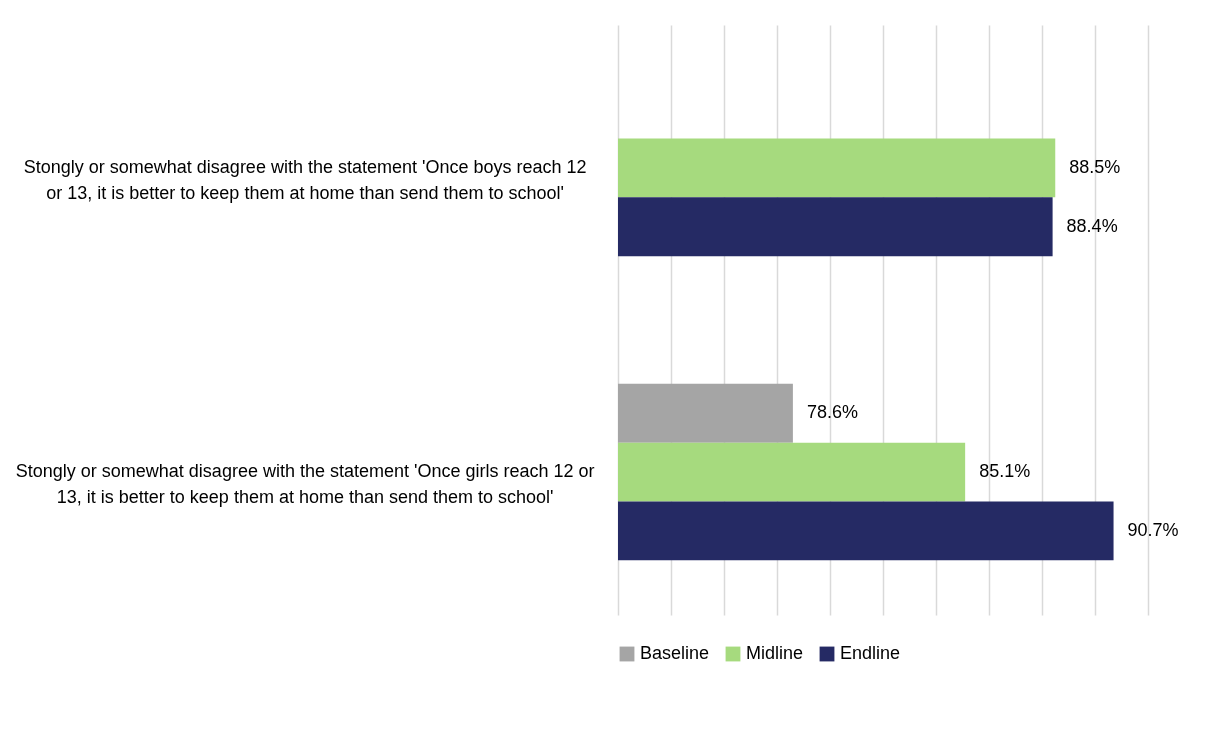  What do you see at coordinates (775, 653) in the screenshot?
I see `legend-label: Midline` at bounding box center [775, 653].